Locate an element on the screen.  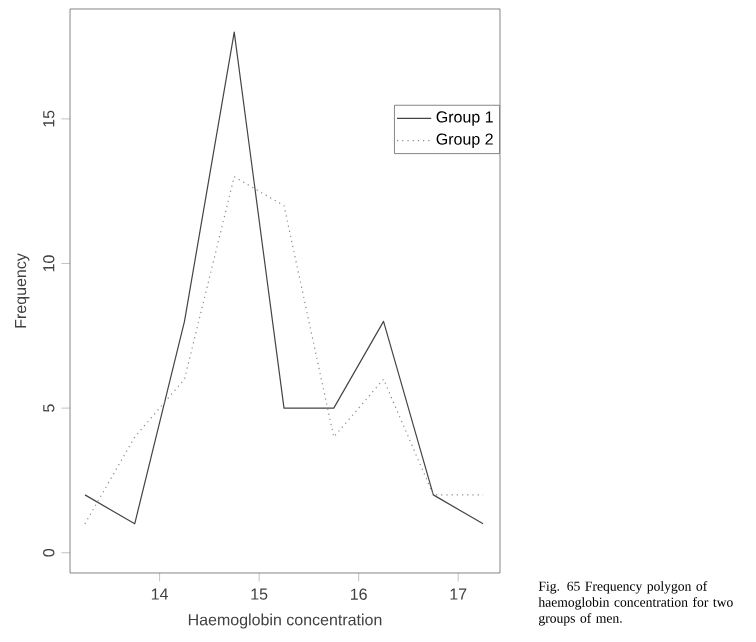
y-axis-title: Frequency is located at coordinates (22, 290).